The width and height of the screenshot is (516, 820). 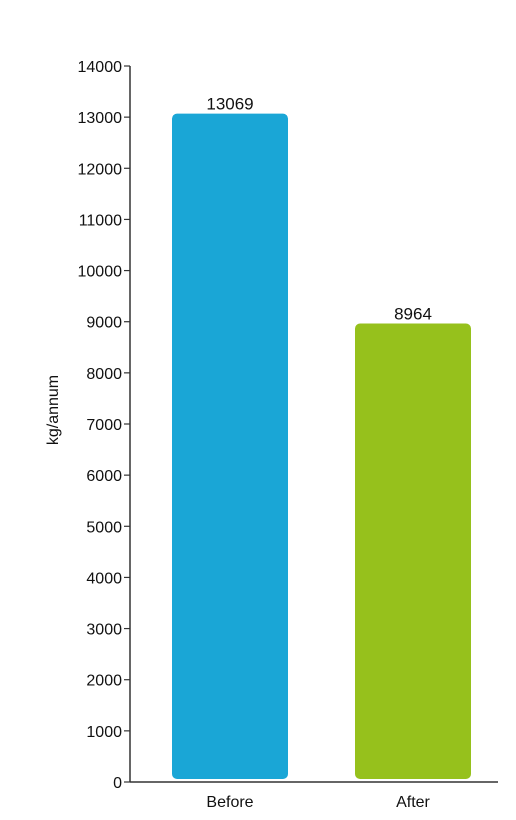 I want to click on y-tick-label: 7000, so click(x=104, y=425).